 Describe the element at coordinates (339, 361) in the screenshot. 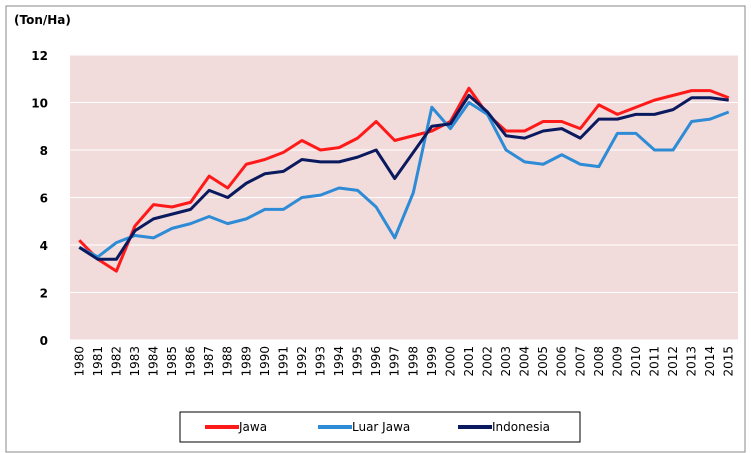

I see `x-tick-label: 1994` at that location.